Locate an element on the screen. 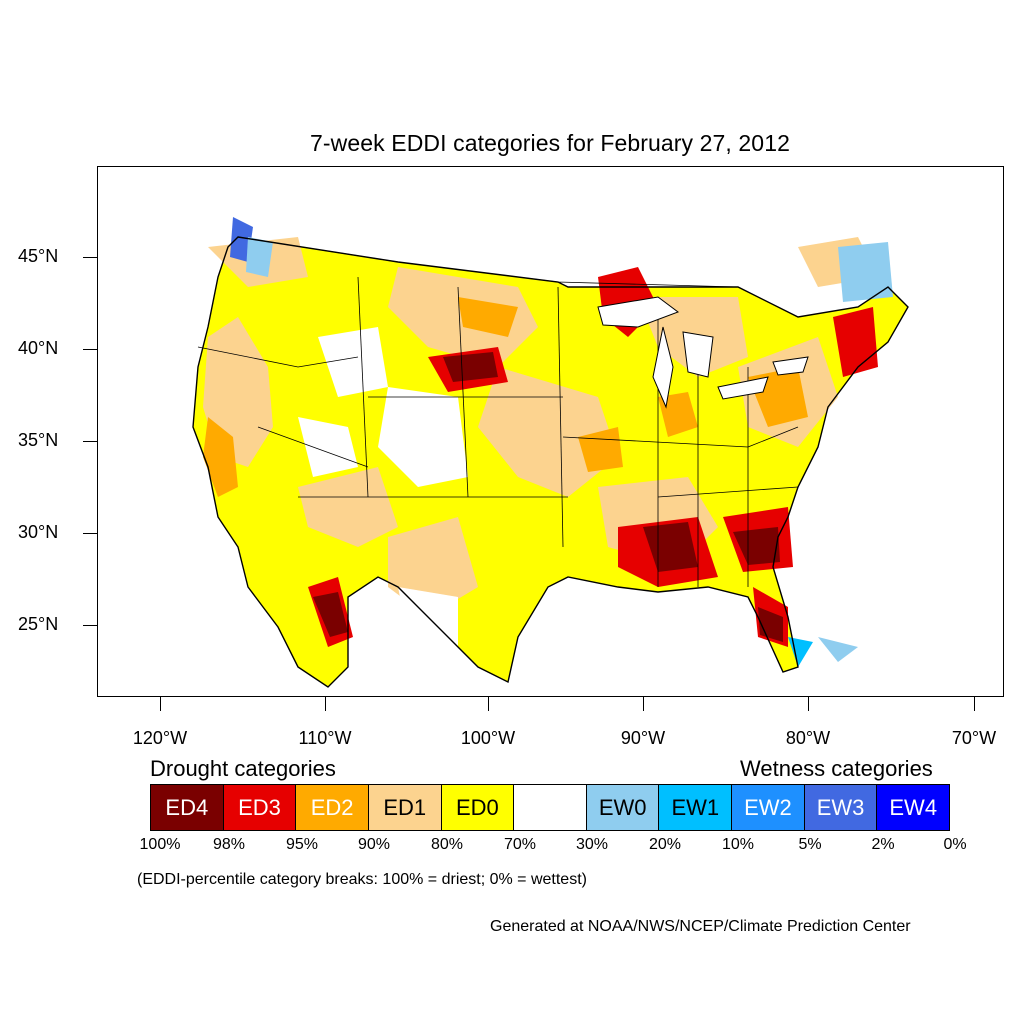  percentile-label: 0% is located at coordinates (955, 844).